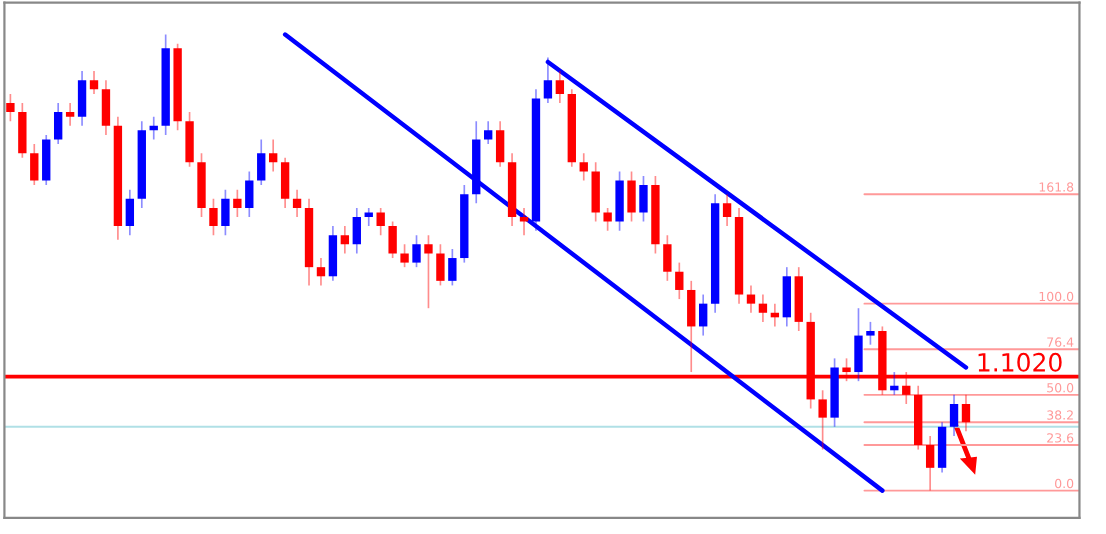  I want to click on annotation: 1.1020, so click(1020, 362).